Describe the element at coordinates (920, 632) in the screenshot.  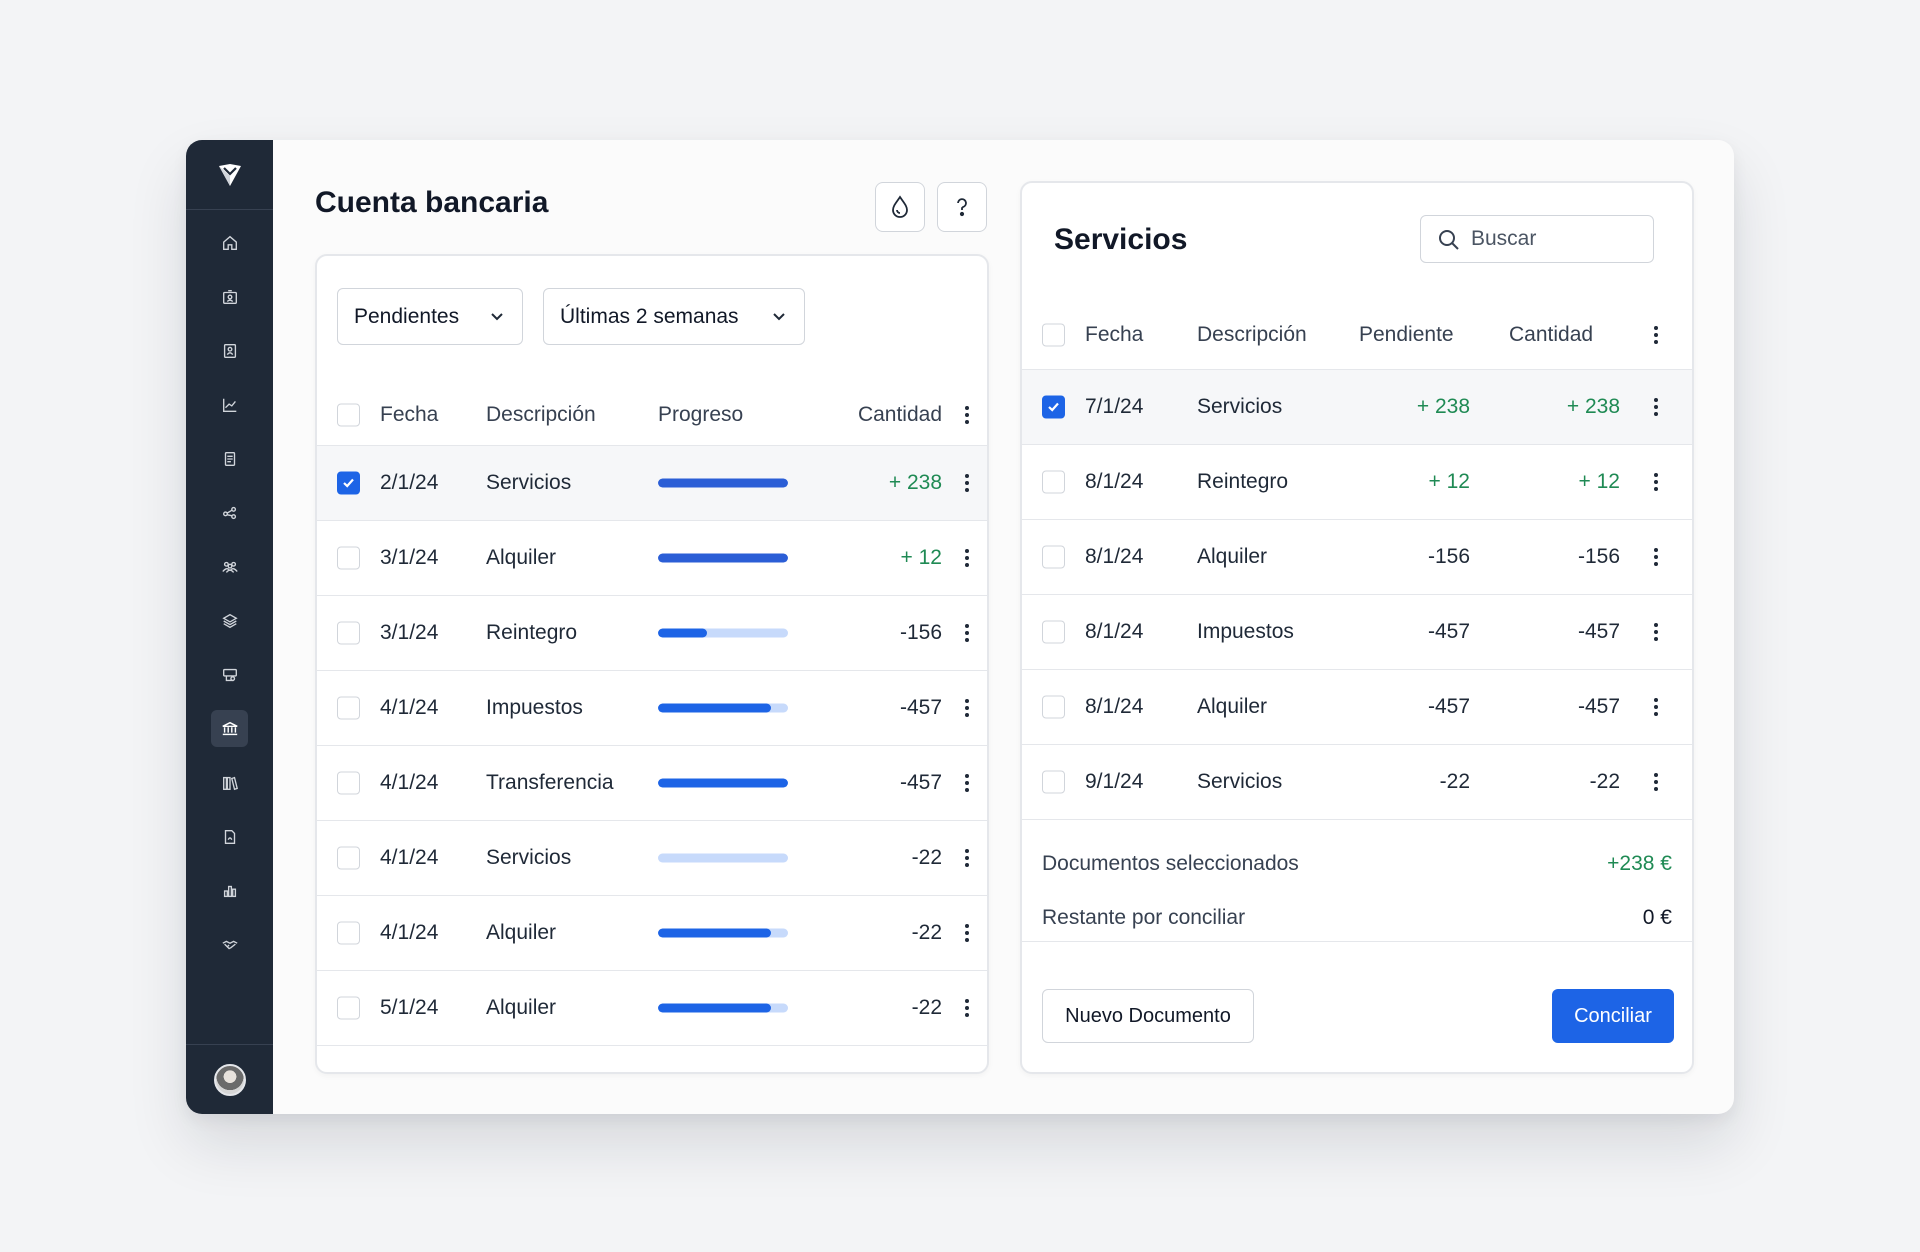
I see `row-amount: -156` at that location.